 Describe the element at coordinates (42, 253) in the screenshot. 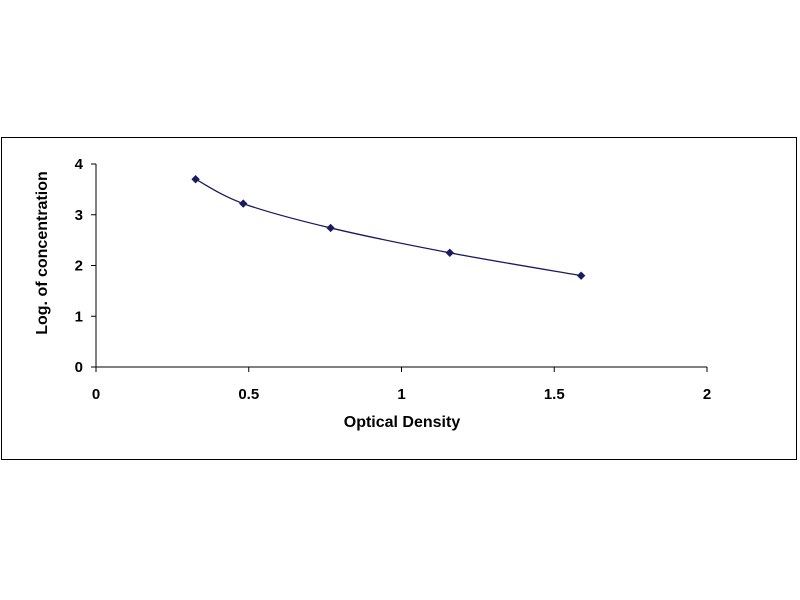

I see `y-axis-title: Log. of concentration` at that location.